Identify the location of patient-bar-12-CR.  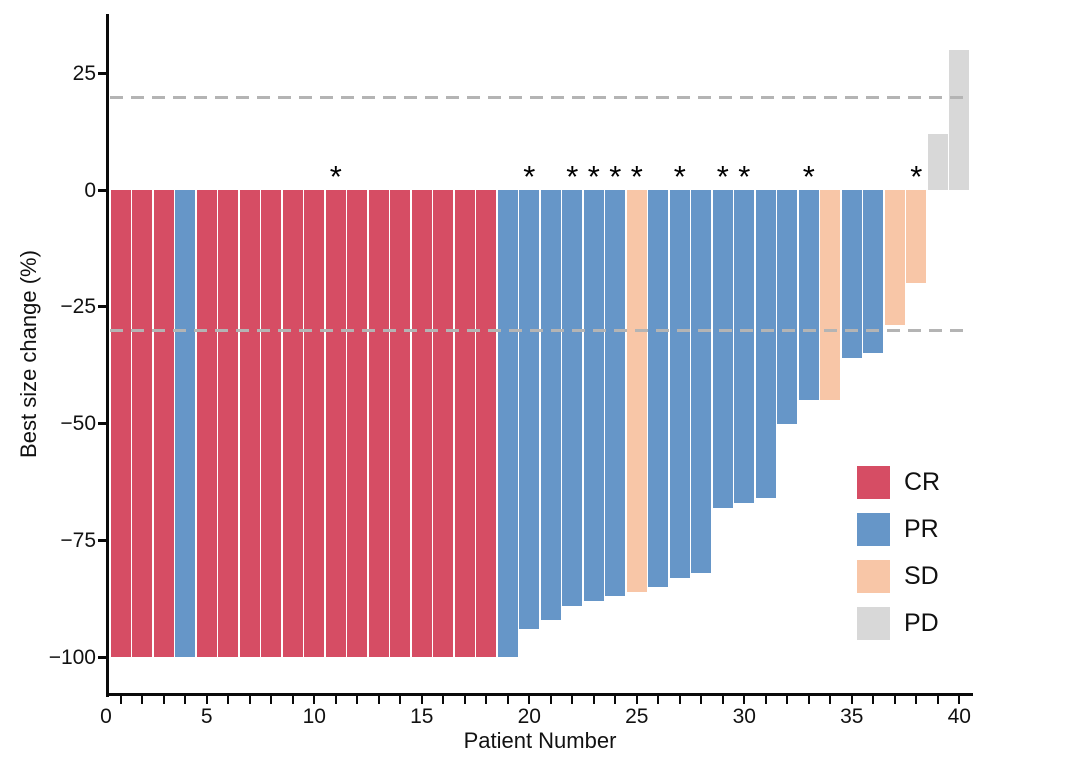
(357, 423).